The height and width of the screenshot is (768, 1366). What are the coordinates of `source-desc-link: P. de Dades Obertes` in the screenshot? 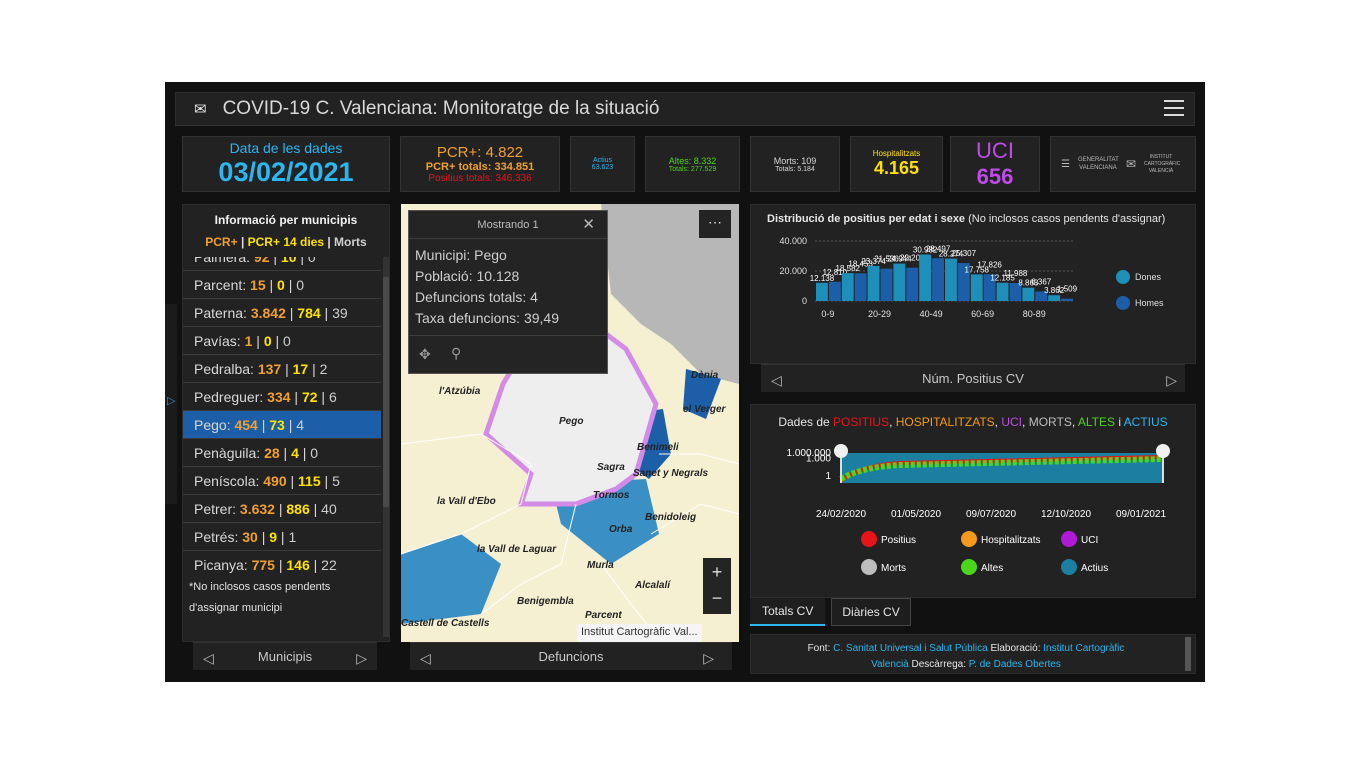 It's located at (1015, 664).